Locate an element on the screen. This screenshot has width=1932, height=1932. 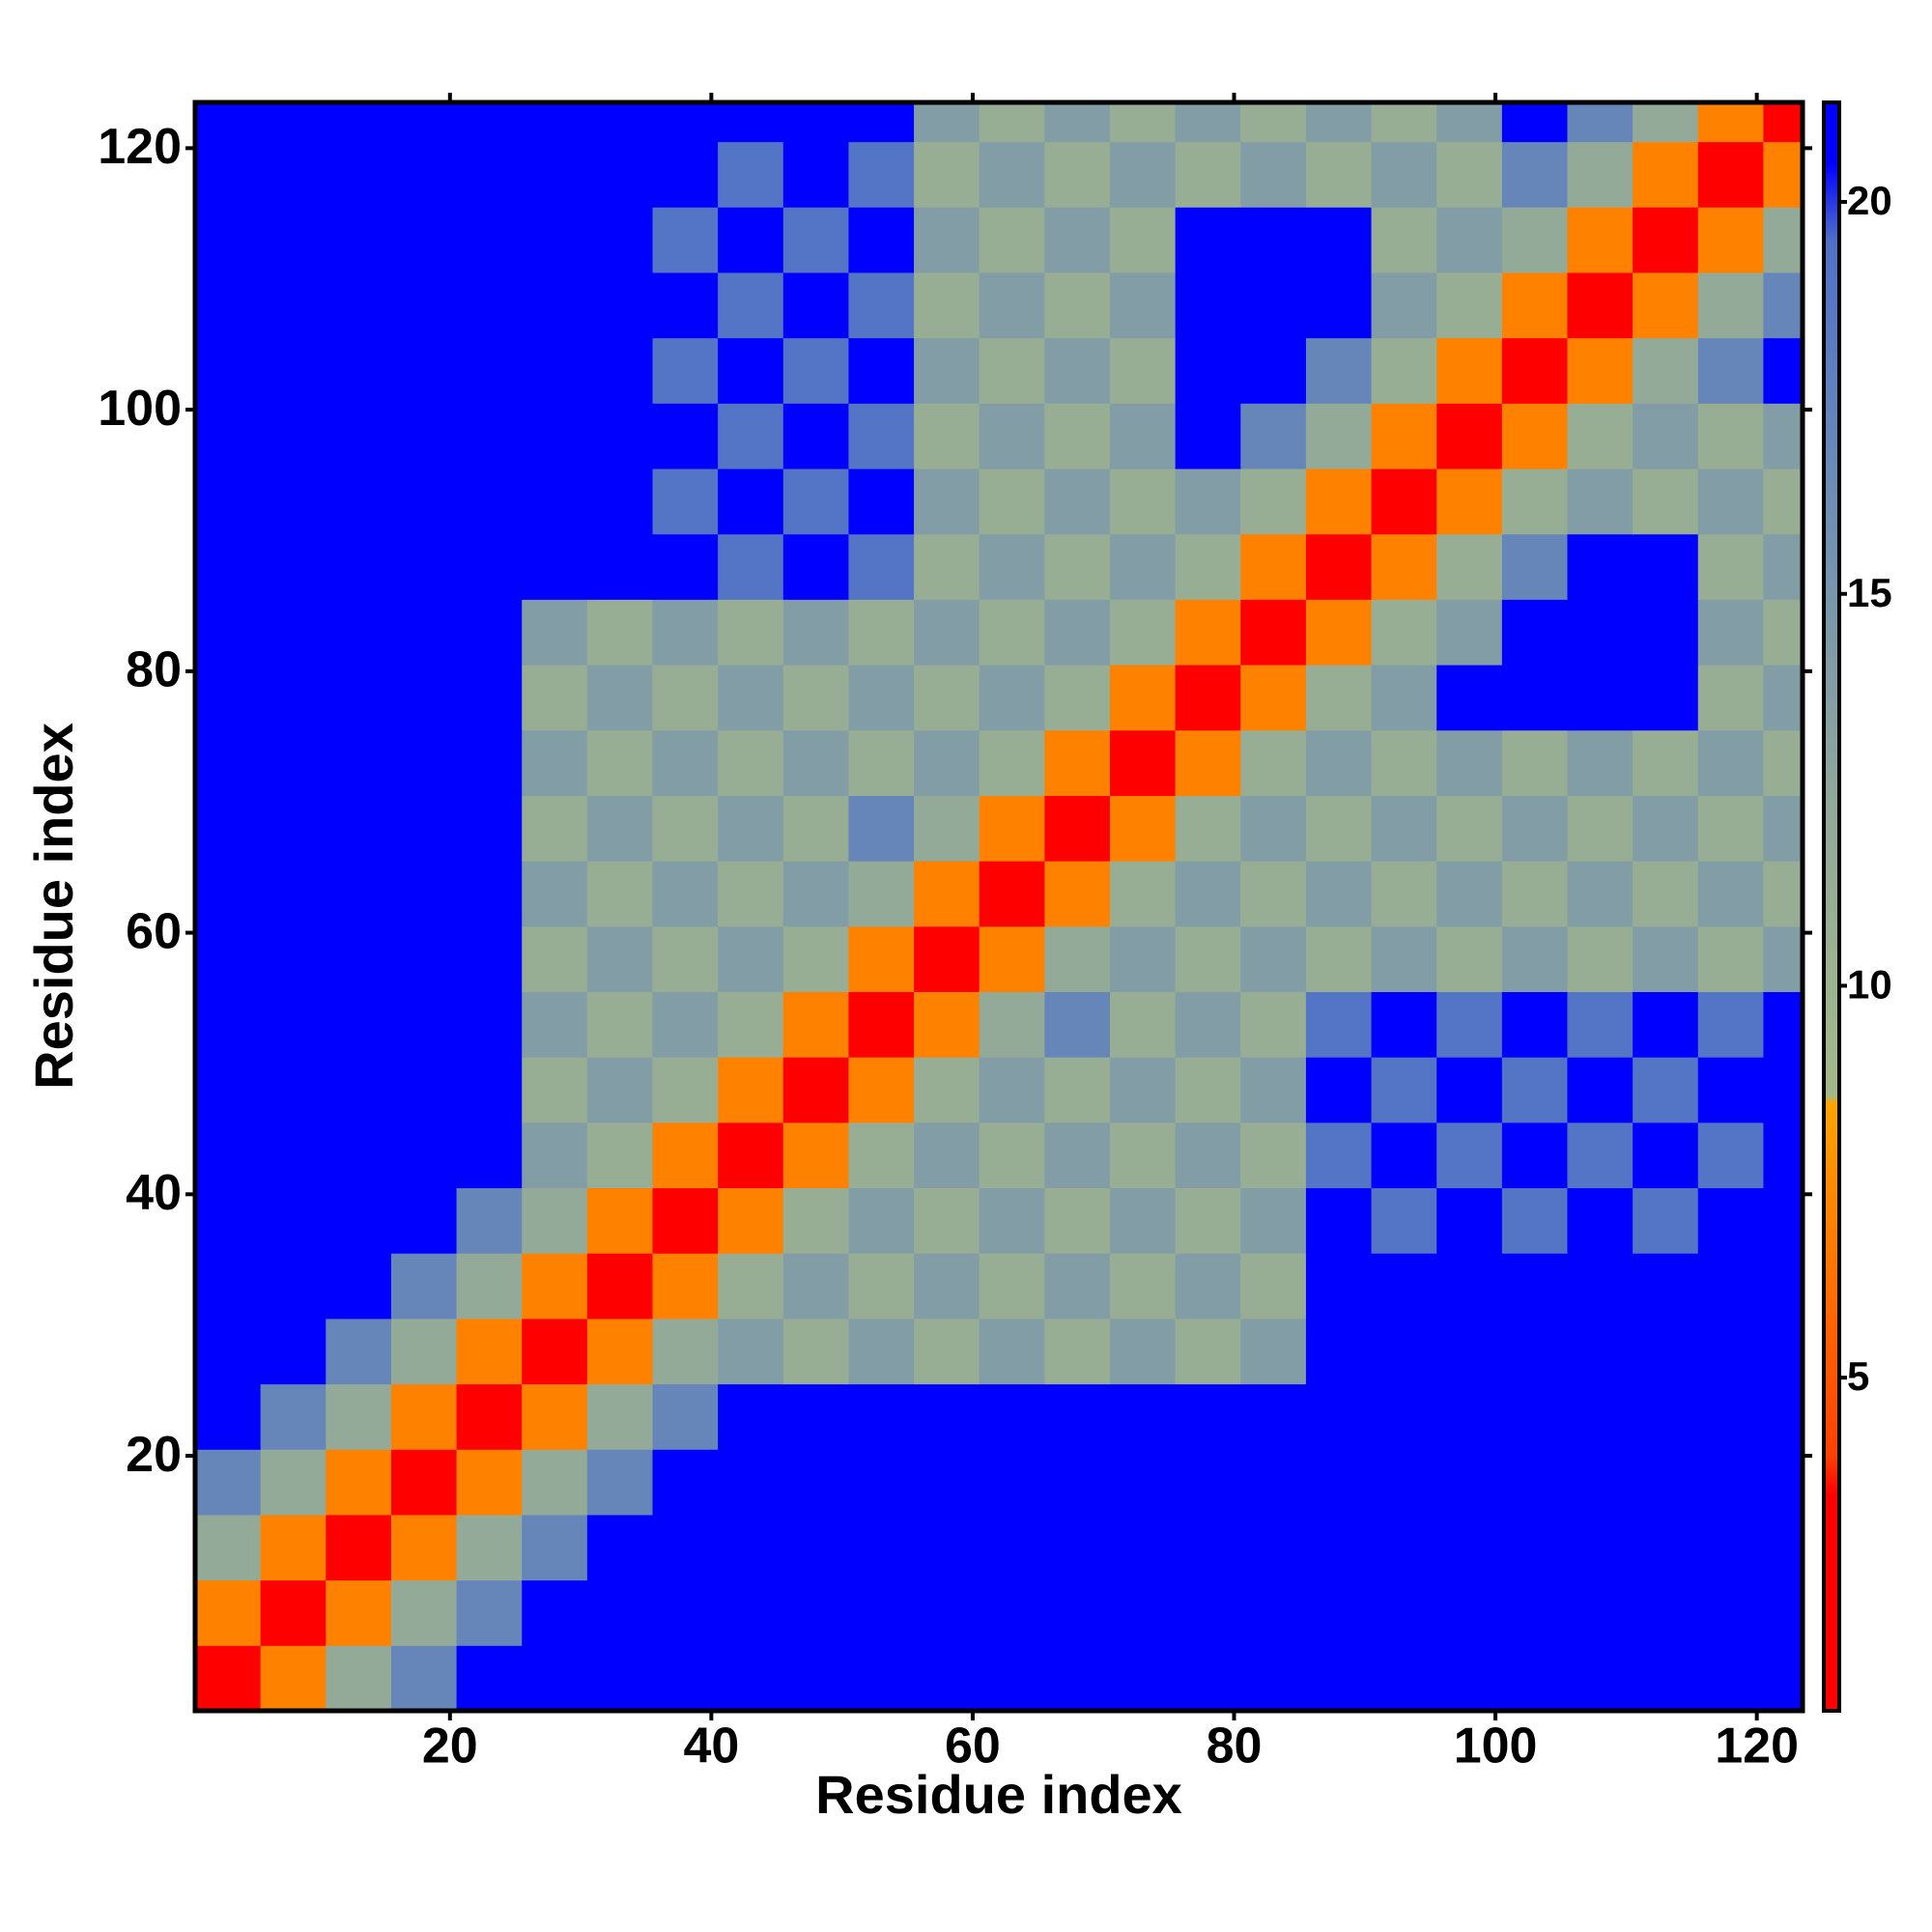
y-tick-label: 40 is located at coordinates (154, 1193).